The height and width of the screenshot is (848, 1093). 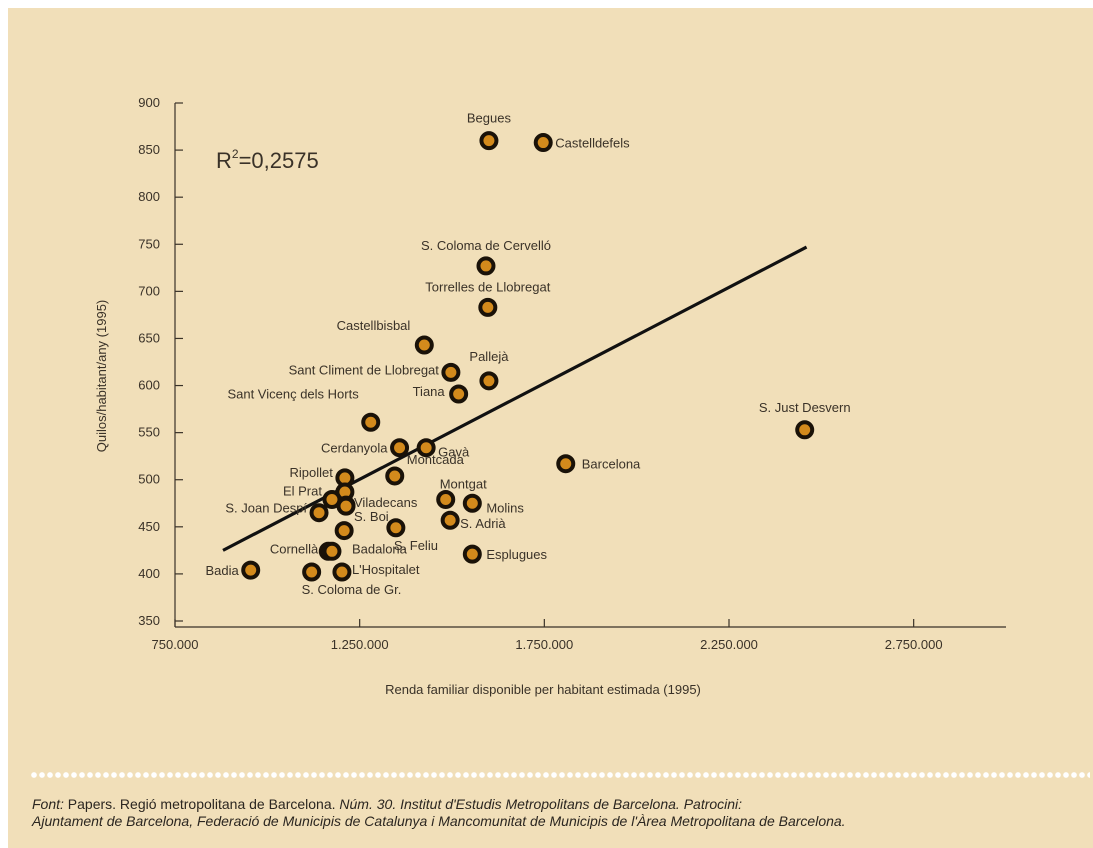 I want to click on point-label: S. Coloma de Cervelló, so click(x=486, y=245).